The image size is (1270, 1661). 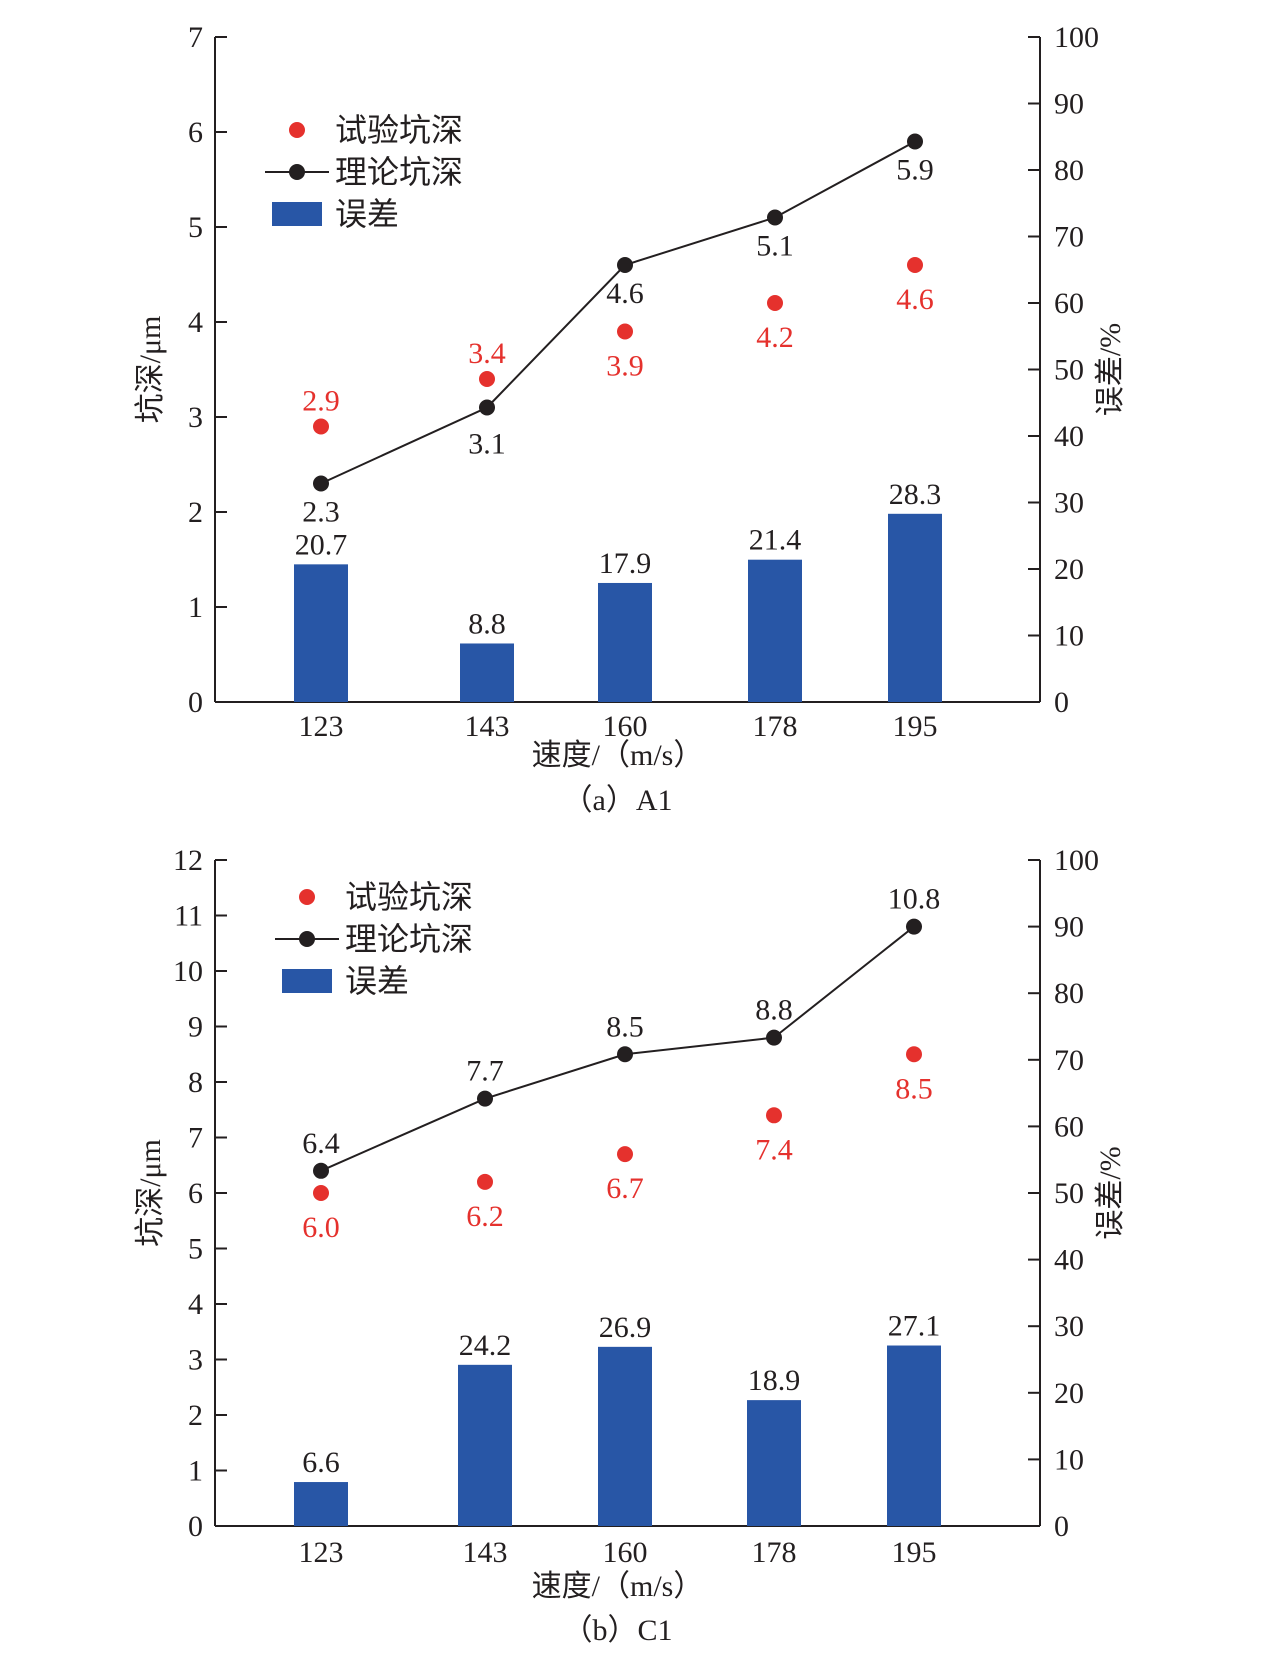 What do you see at coordinates (625, 1188) in the screenshot?
I see `experimental-depth-label: 6.7` at bounding box center [625, 1188].